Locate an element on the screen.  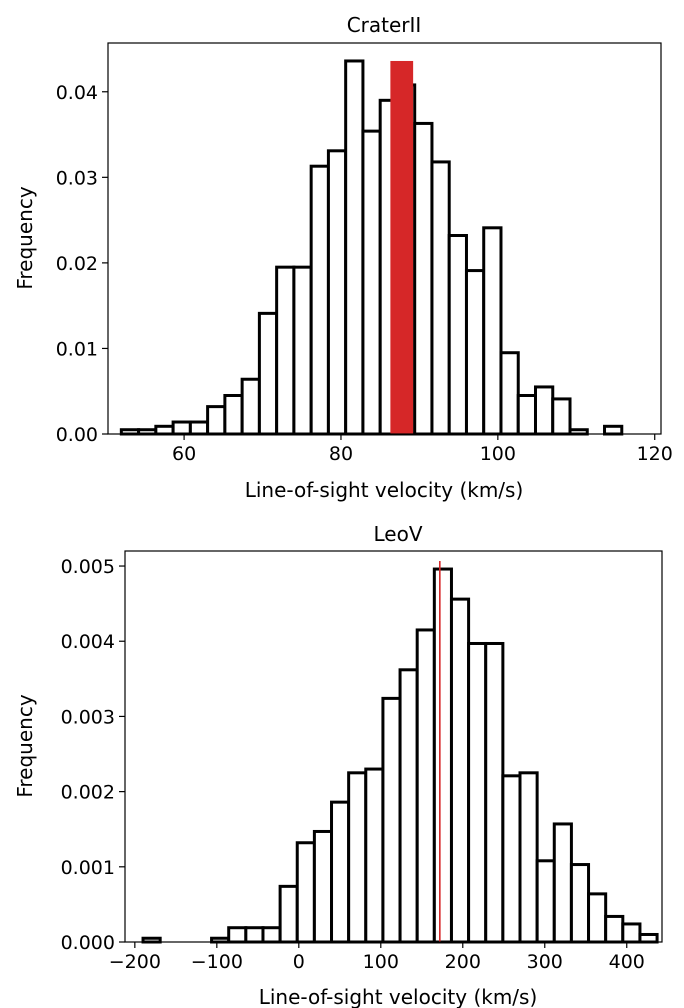
x-tick-label: 120 is located at coordinates (655, 454).